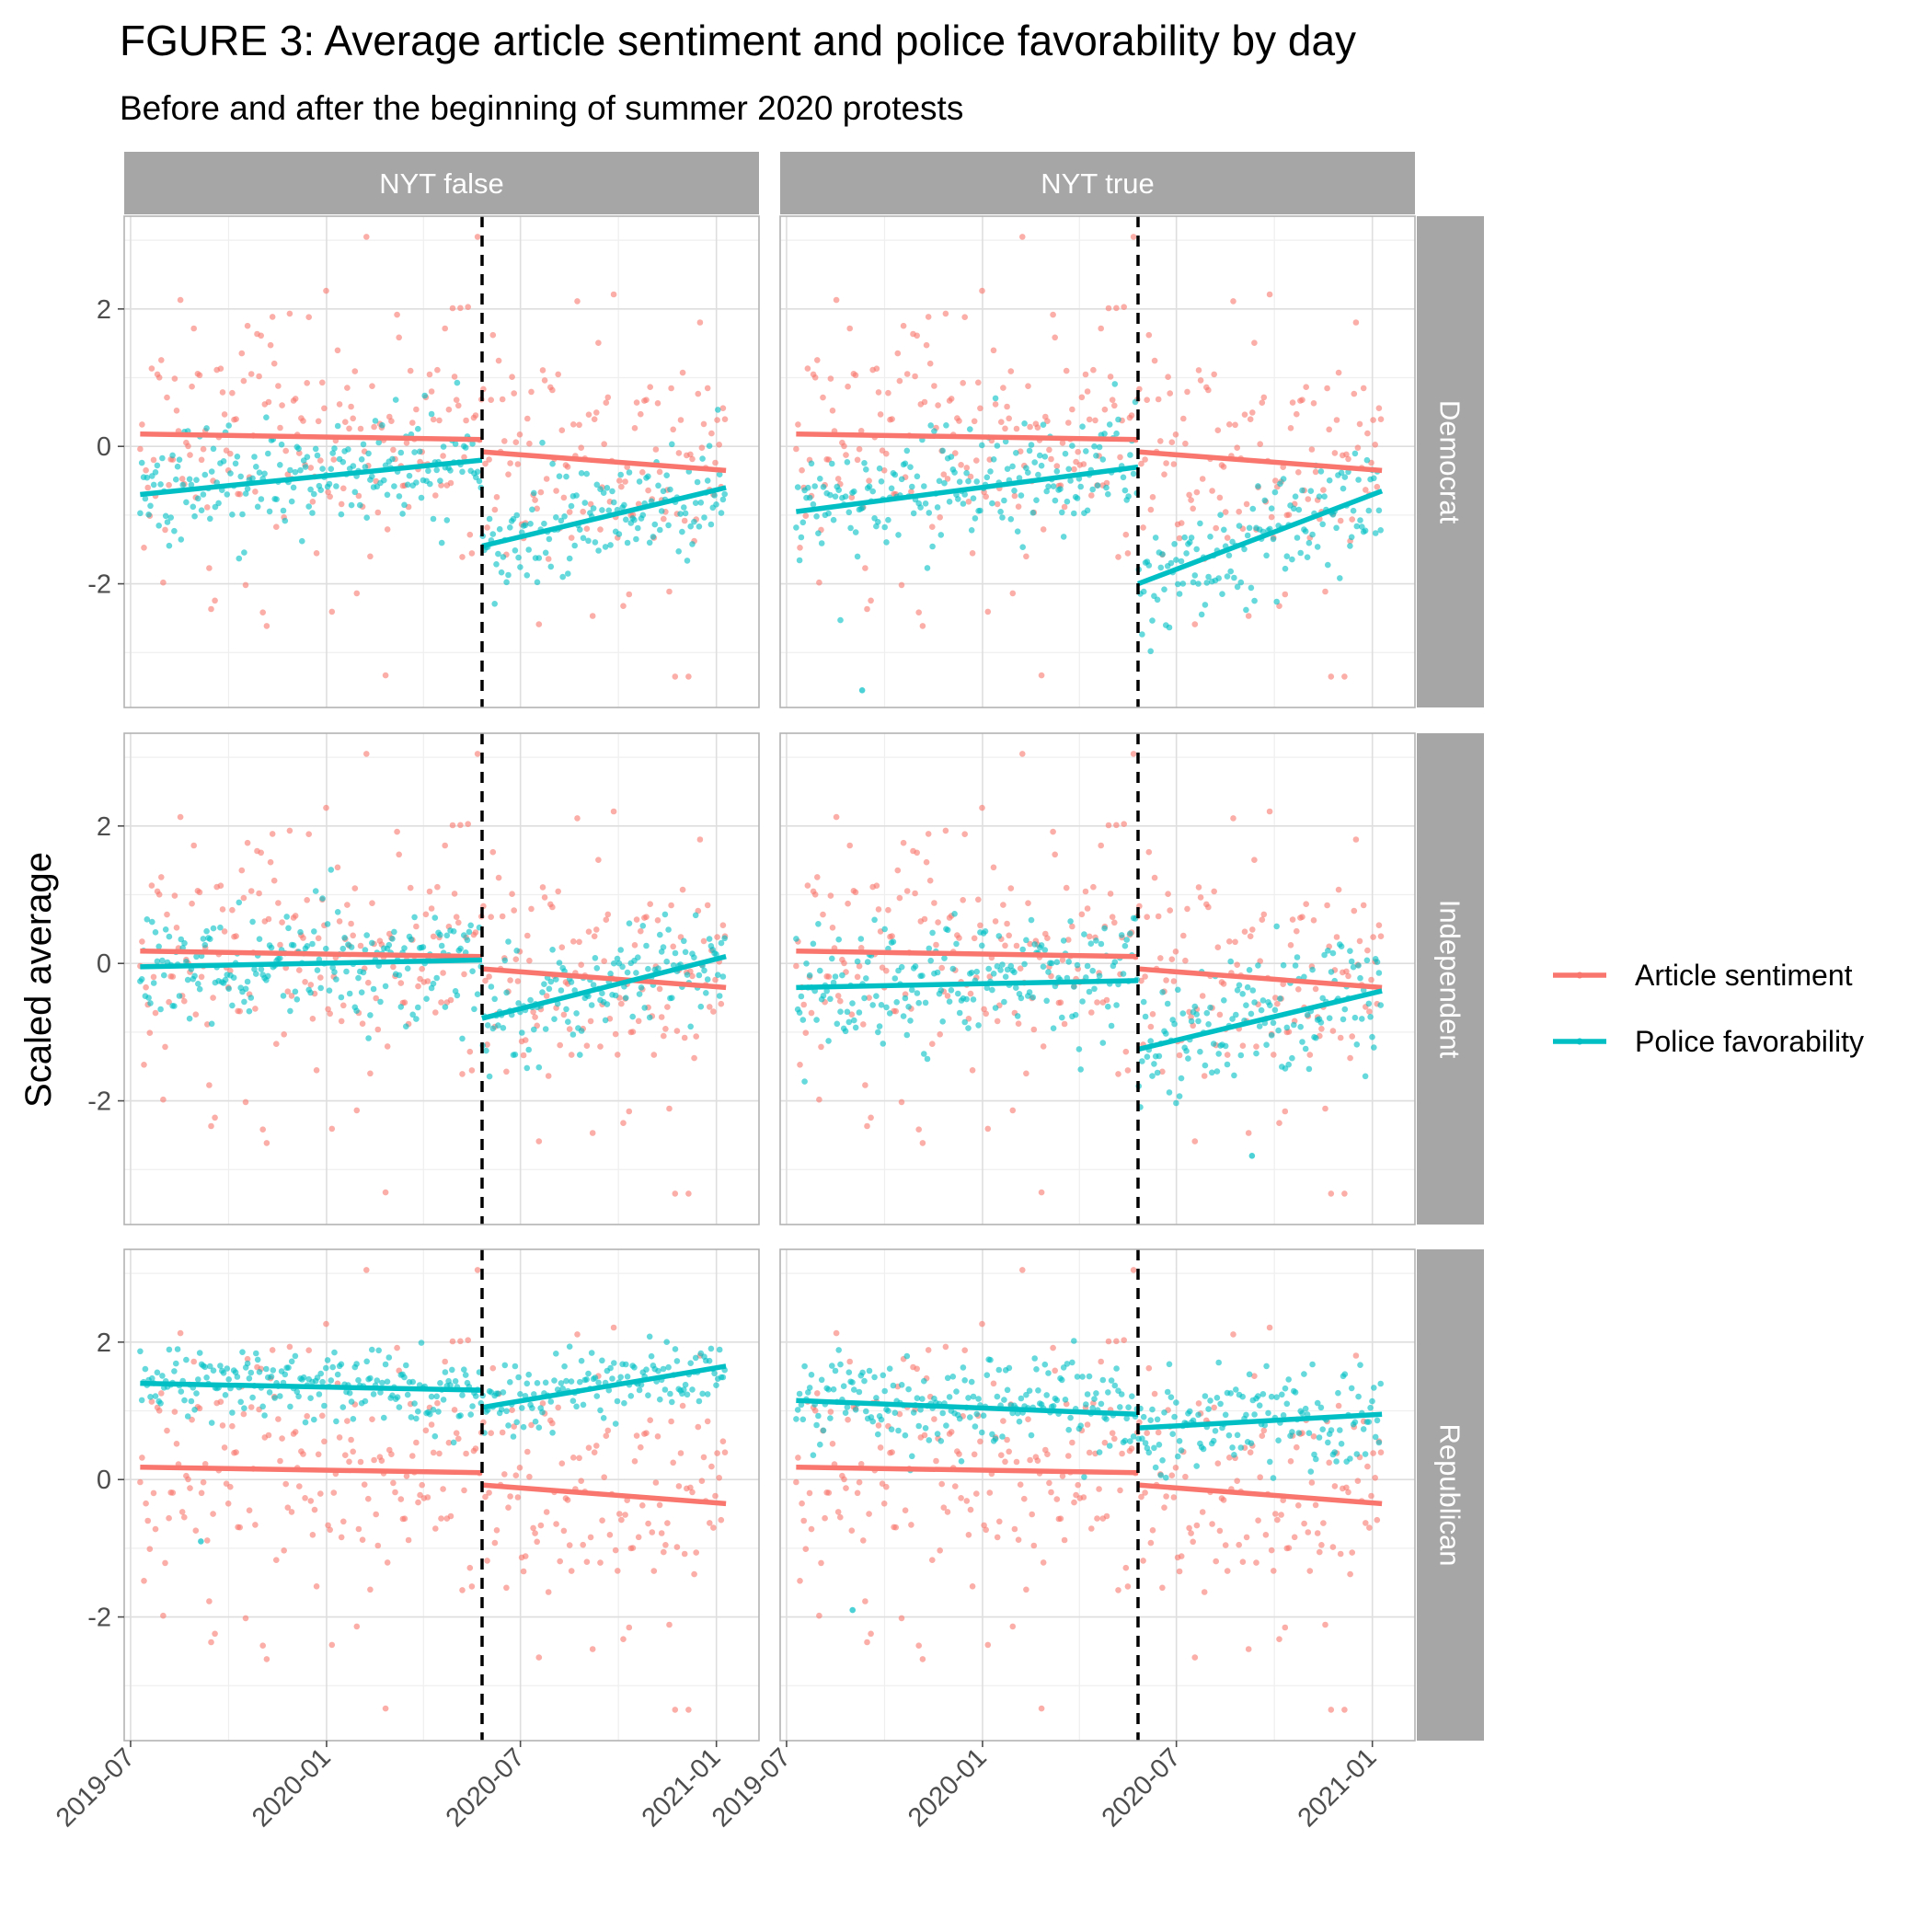  Describe the element at coordinates (604, 987) in the screenshot. I see `police-trend-post` at that location.